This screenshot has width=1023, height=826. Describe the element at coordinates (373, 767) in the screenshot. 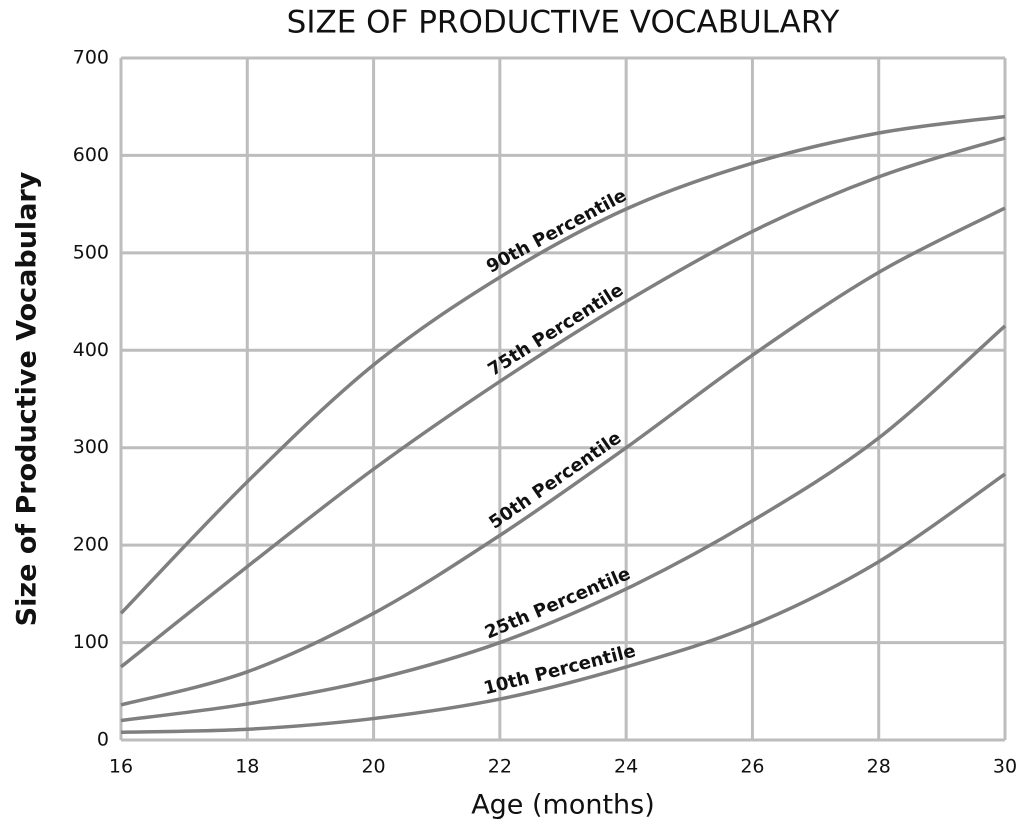

I see `x-tick-label: 20` at that location.